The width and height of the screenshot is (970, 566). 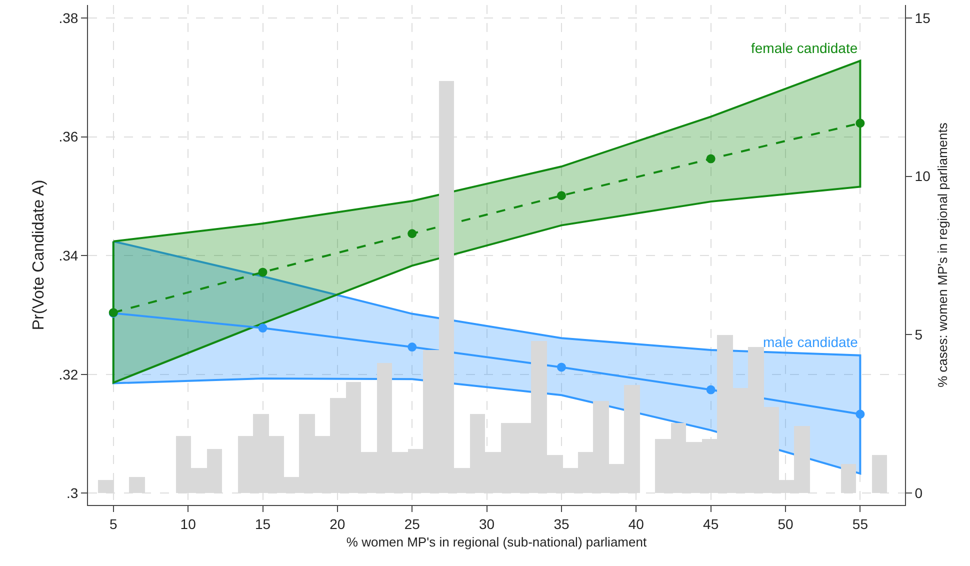 I want to click on x-tick-label: 20, so click(x=338, y=524).